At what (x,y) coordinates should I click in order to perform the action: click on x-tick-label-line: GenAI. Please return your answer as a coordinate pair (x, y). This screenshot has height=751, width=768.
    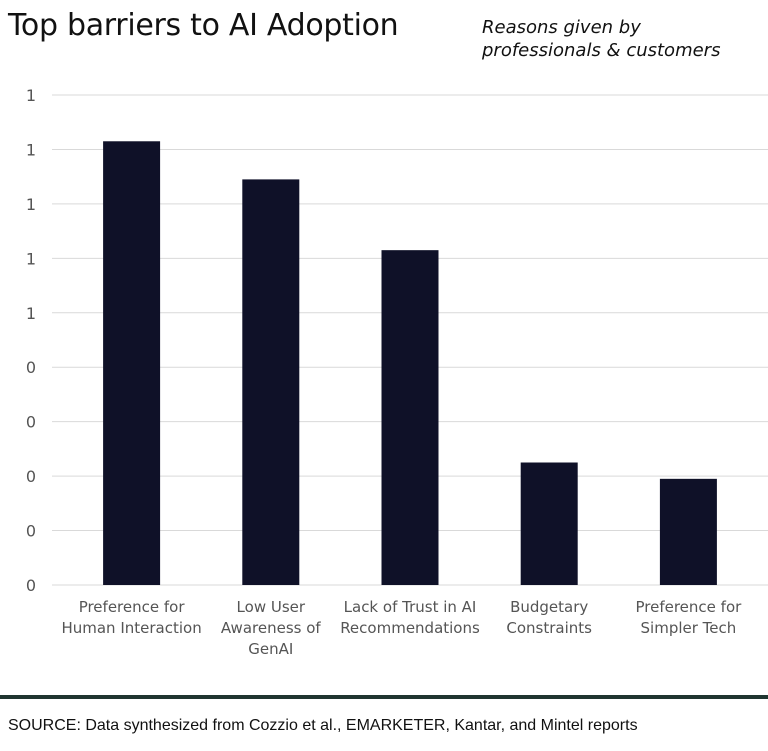
    Looking at the image, I should click on (270, 649).